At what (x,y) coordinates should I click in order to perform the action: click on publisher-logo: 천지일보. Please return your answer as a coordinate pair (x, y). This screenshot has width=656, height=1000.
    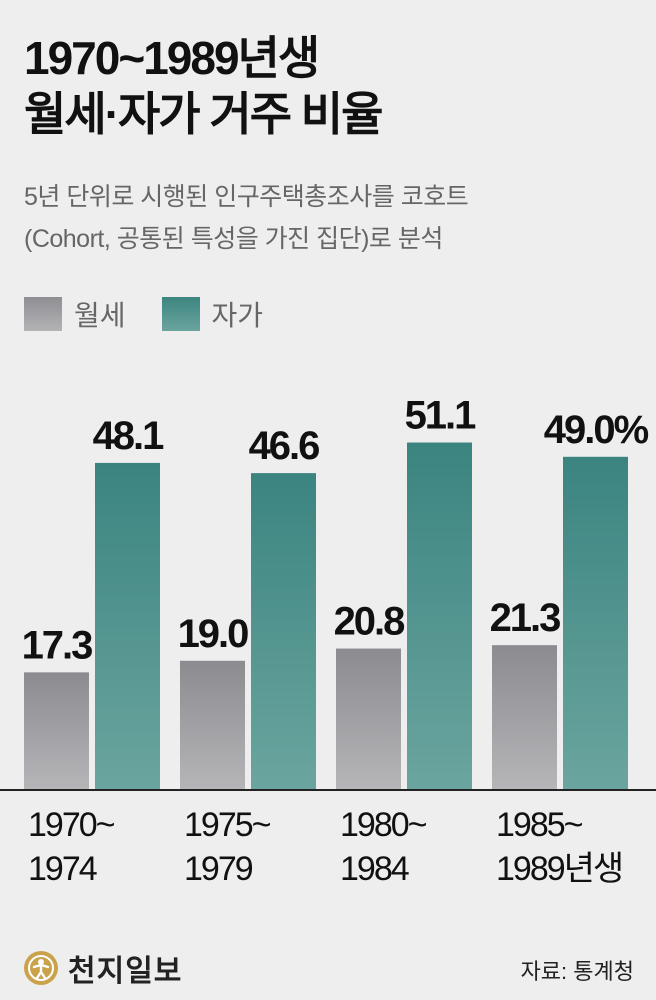
    Looking at the image, I should click on (103, 968).